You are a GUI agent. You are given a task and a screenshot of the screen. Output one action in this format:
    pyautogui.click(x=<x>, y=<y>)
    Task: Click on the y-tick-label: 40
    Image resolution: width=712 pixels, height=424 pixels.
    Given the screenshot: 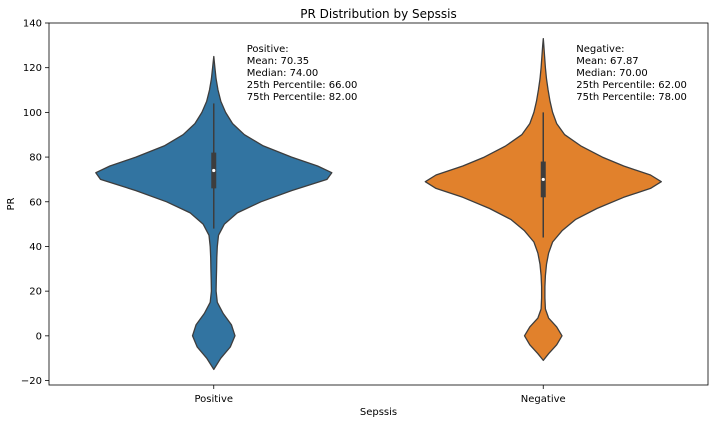 What is the action you would take?
    pyautogui.click(x=35, y=247)
    